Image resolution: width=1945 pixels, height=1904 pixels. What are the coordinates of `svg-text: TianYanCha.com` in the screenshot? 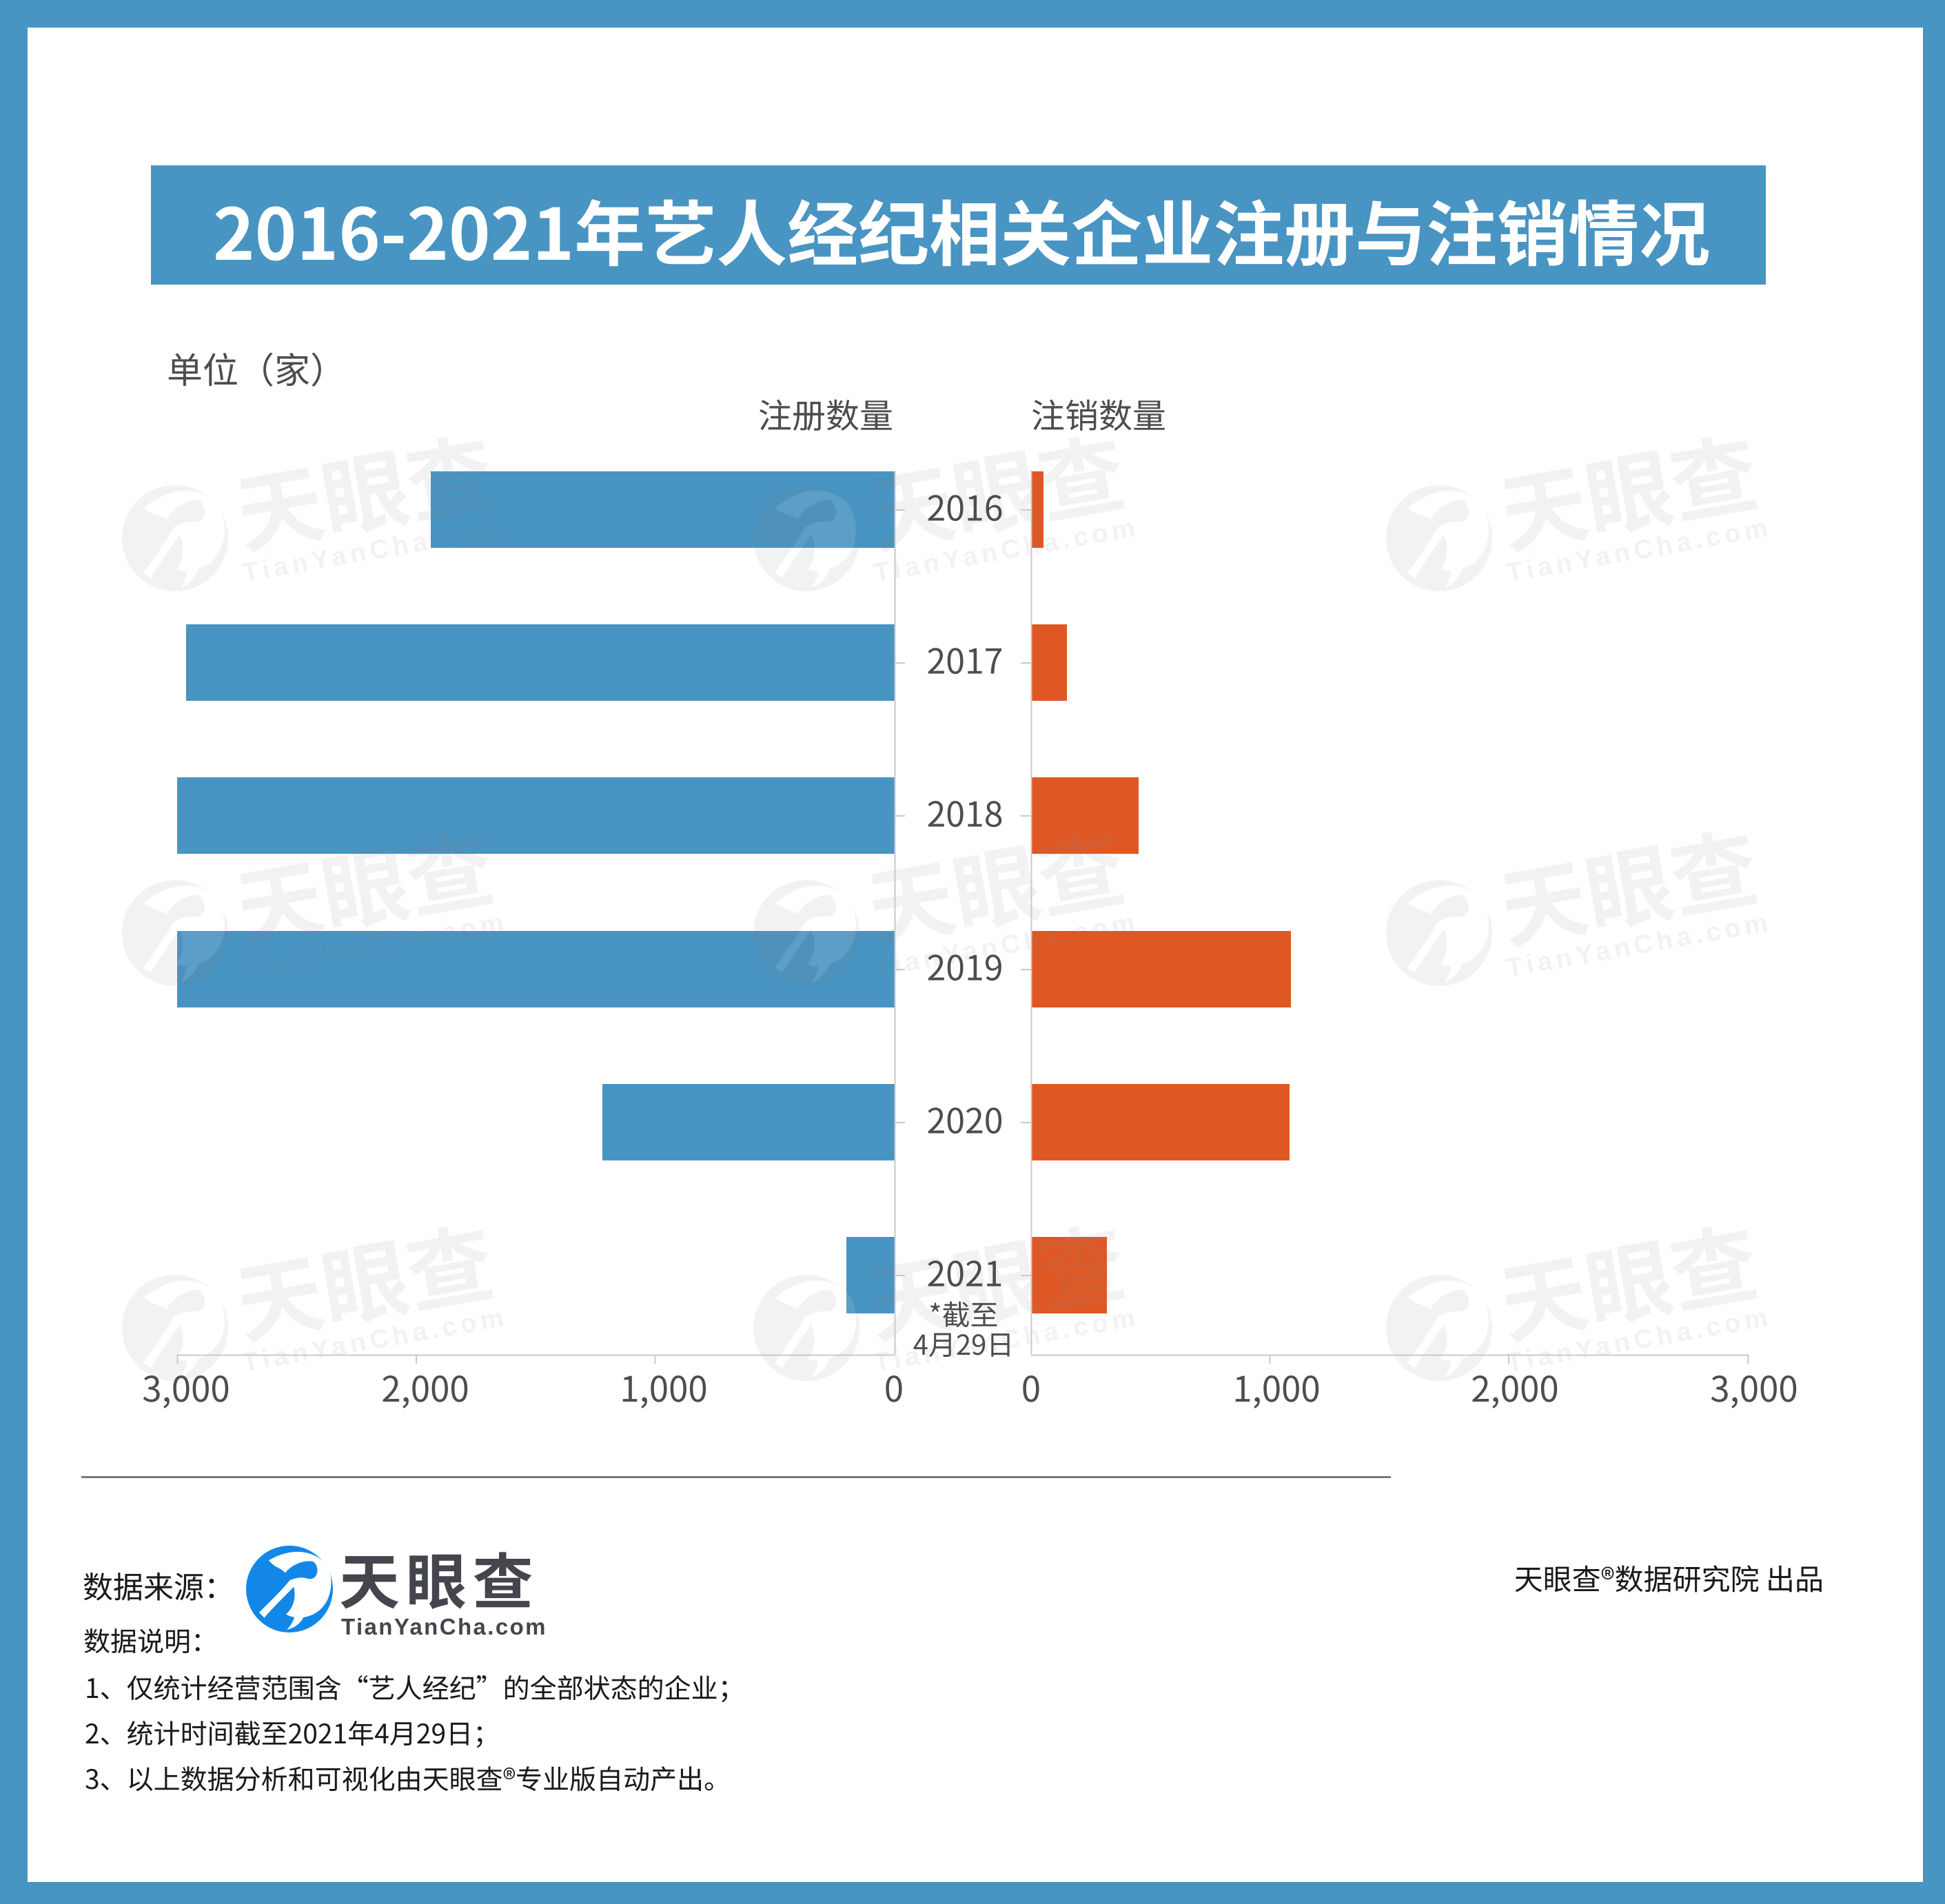 It's located at (444, 1626).